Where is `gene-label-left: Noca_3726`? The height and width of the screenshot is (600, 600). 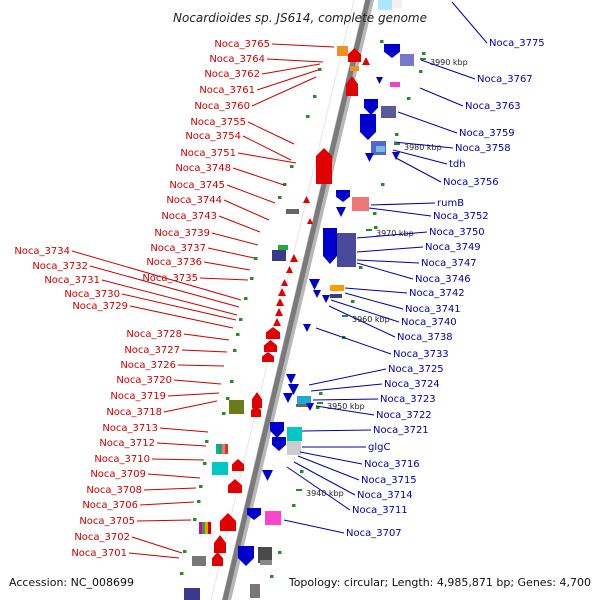
gene-label-left: Noca_3726 is located at coordinates (148, 365).